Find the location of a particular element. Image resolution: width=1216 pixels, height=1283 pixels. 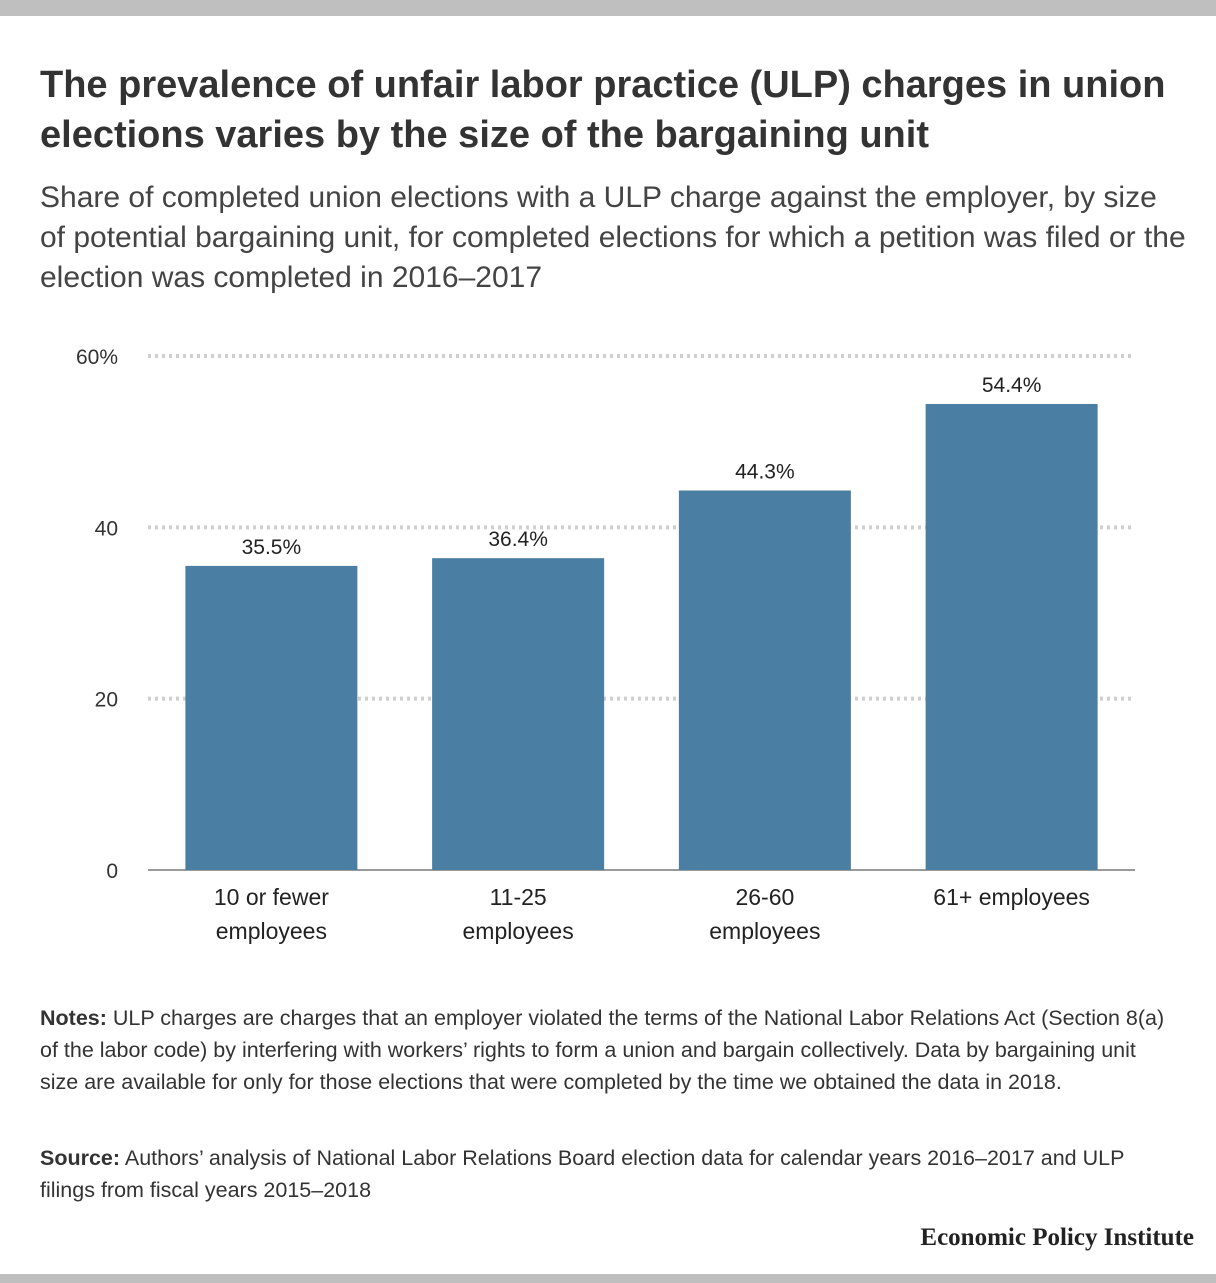

bar-value-label: 35.5% is located at coordinates (272, 547).